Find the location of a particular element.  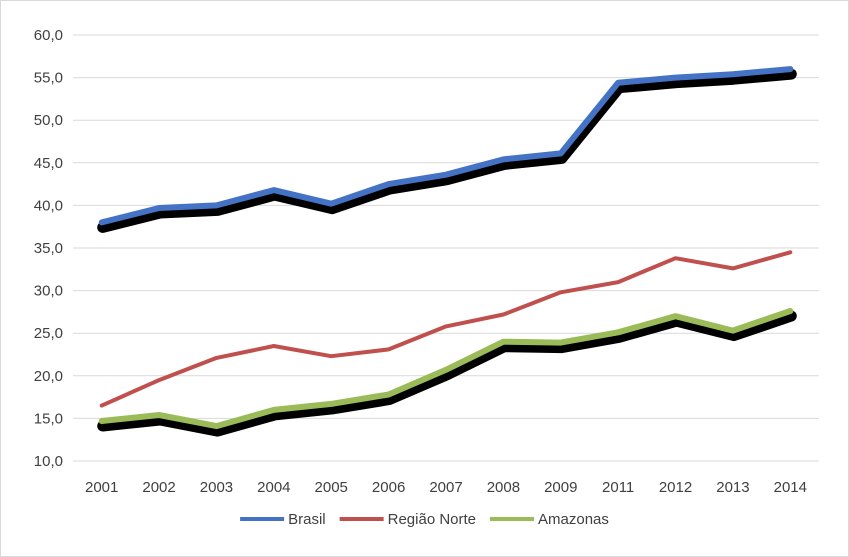

x-tick-label: 2004 is located at coordinates (273, 487).